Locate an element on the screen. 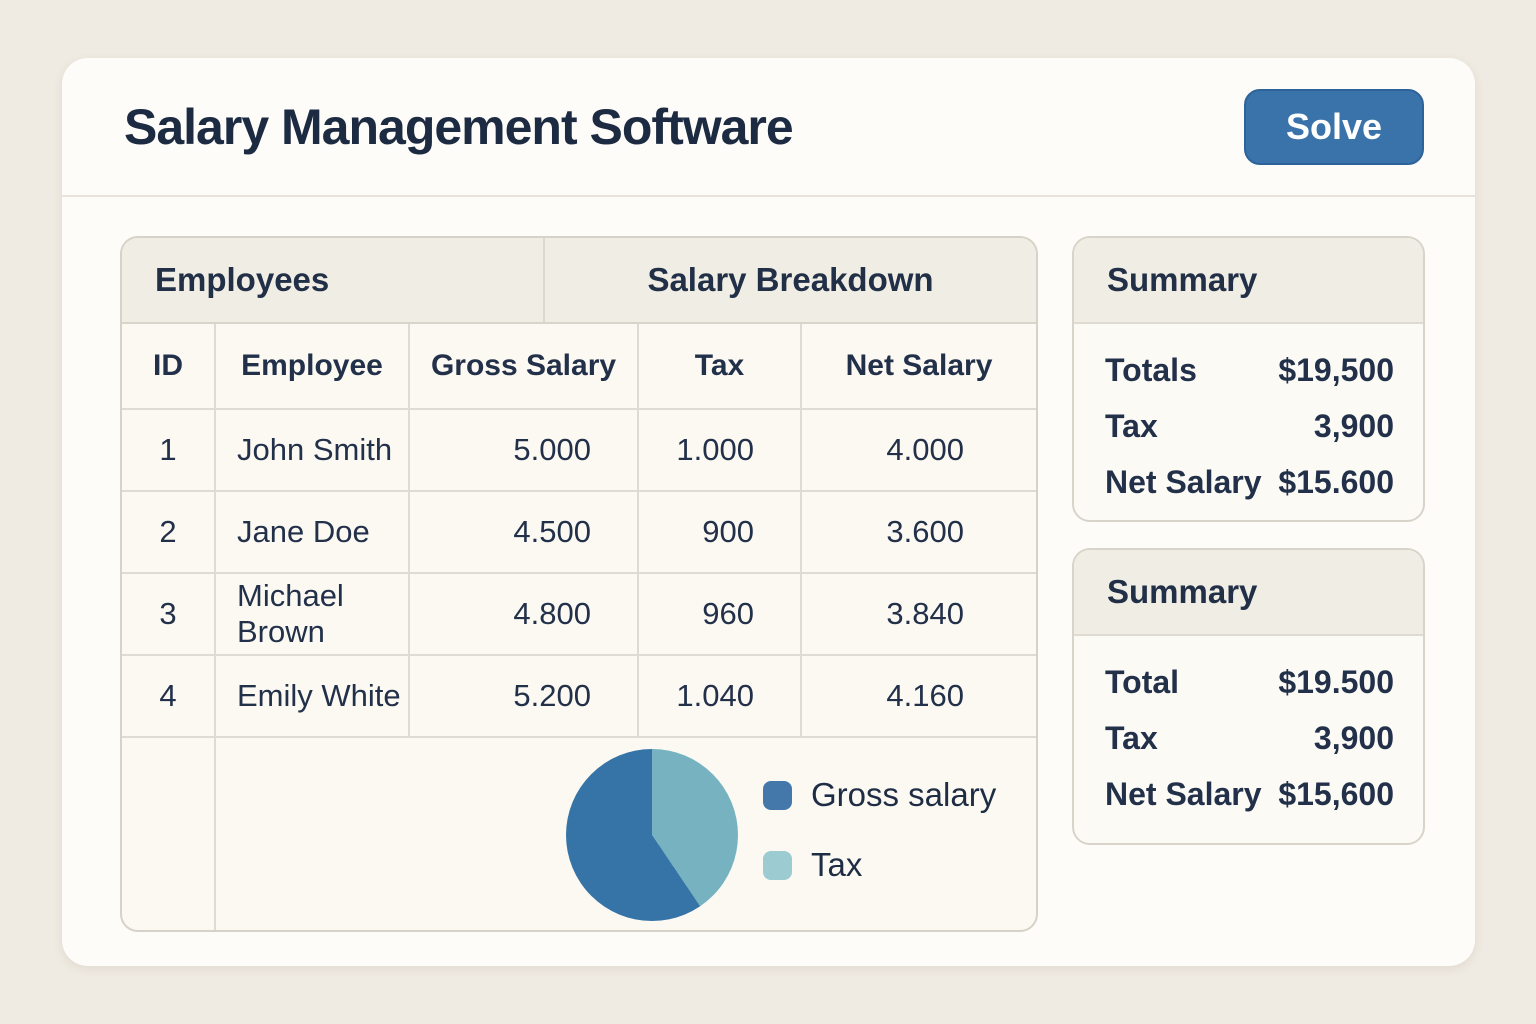 The image size is (1536, 1024). cell-employee: Michael Brown is located at coordinates (313, 614).